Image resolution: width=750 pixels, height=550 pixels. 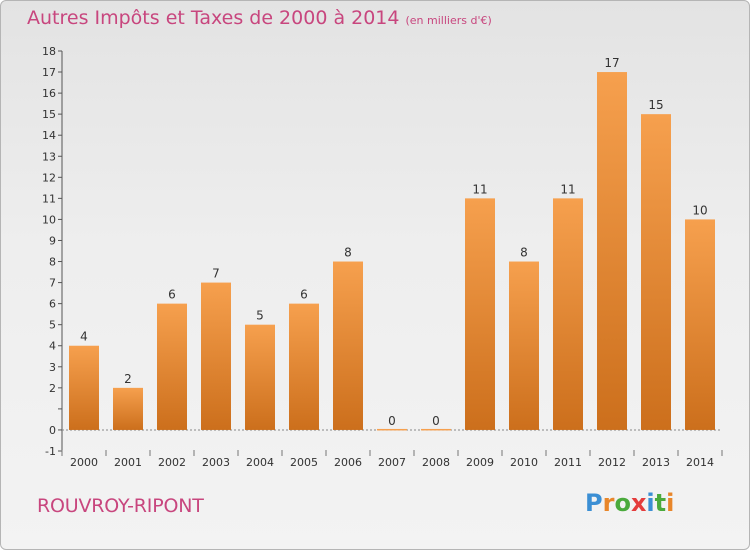 What do you see at coordinates (49, 114) in the screenshot?
I see `y-tick-label: 15` at bounding box center [49, 114].